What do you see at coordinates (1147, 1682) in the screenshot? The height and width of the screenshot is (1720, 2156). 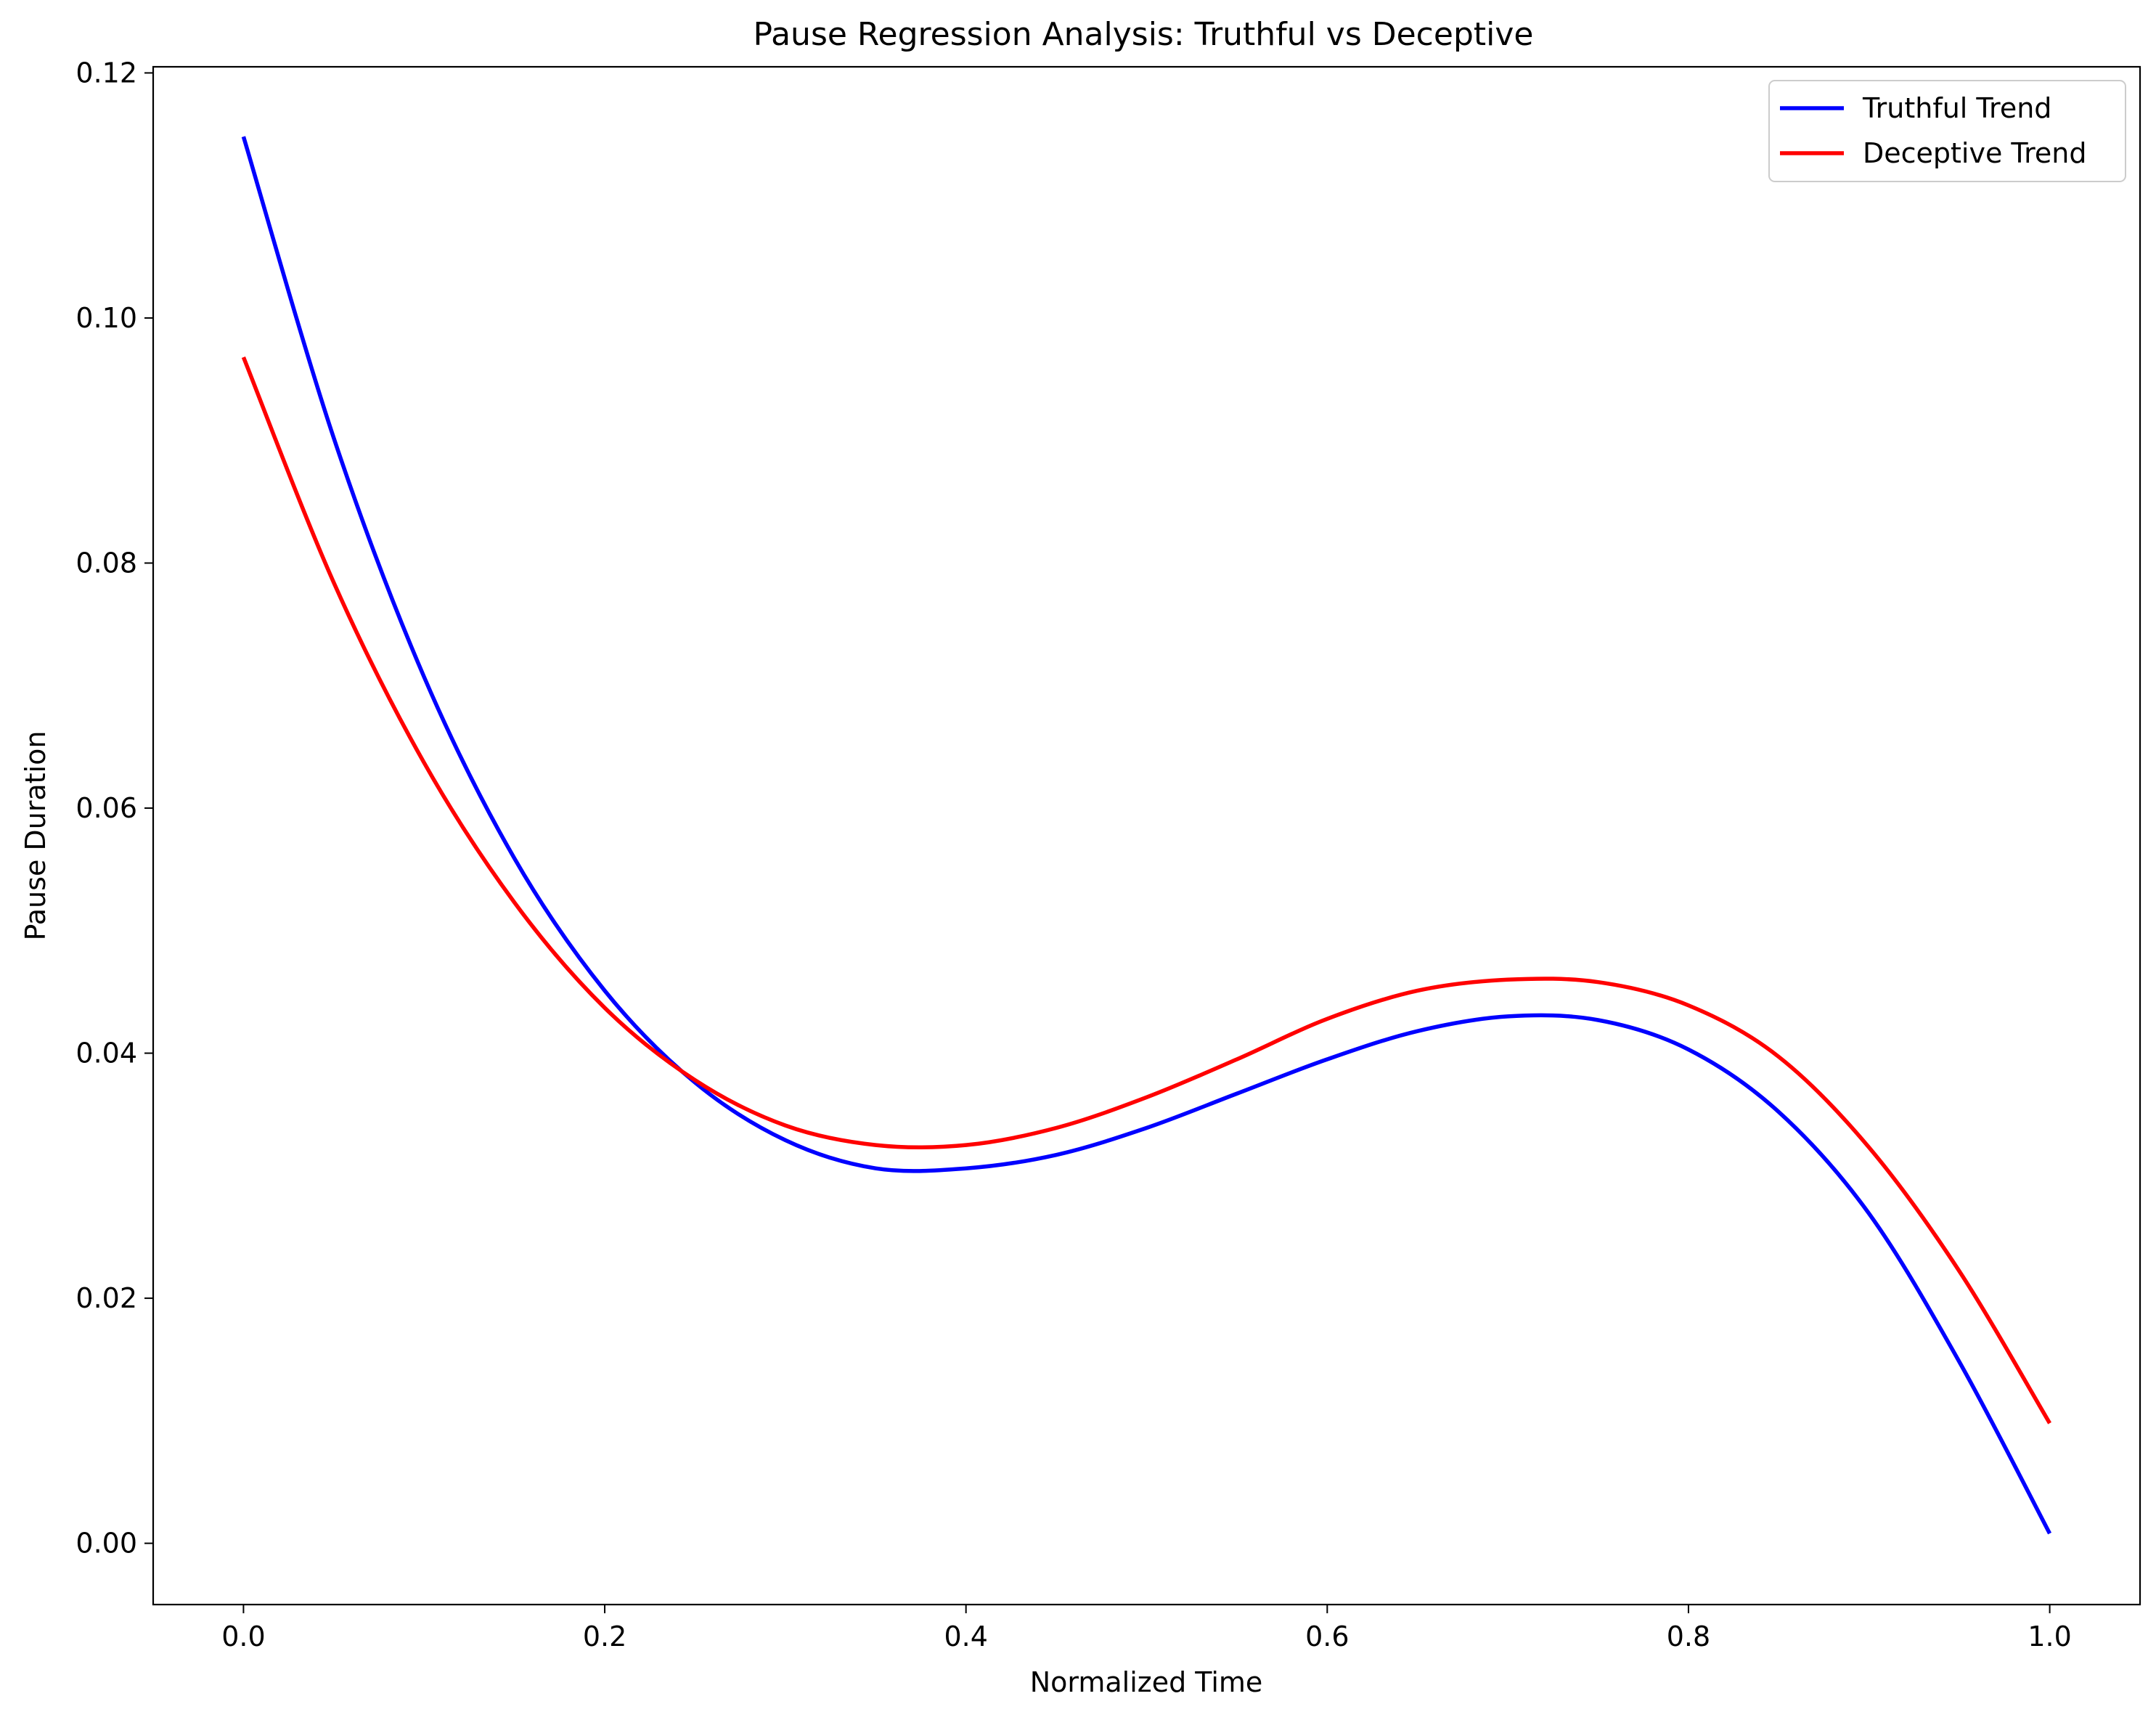 I see `x-axis-label: Normalized Time` at bounding box center [1147, 1682].